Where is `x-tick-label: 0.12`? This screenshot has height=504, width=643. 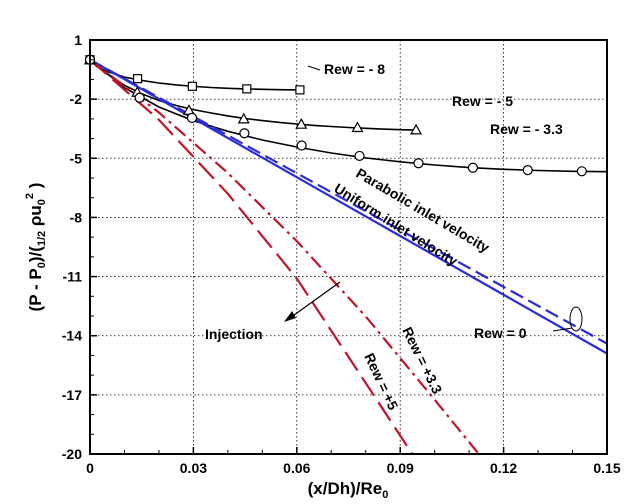 x-tick-label: 0.12 is located at coordinates (503, 468).